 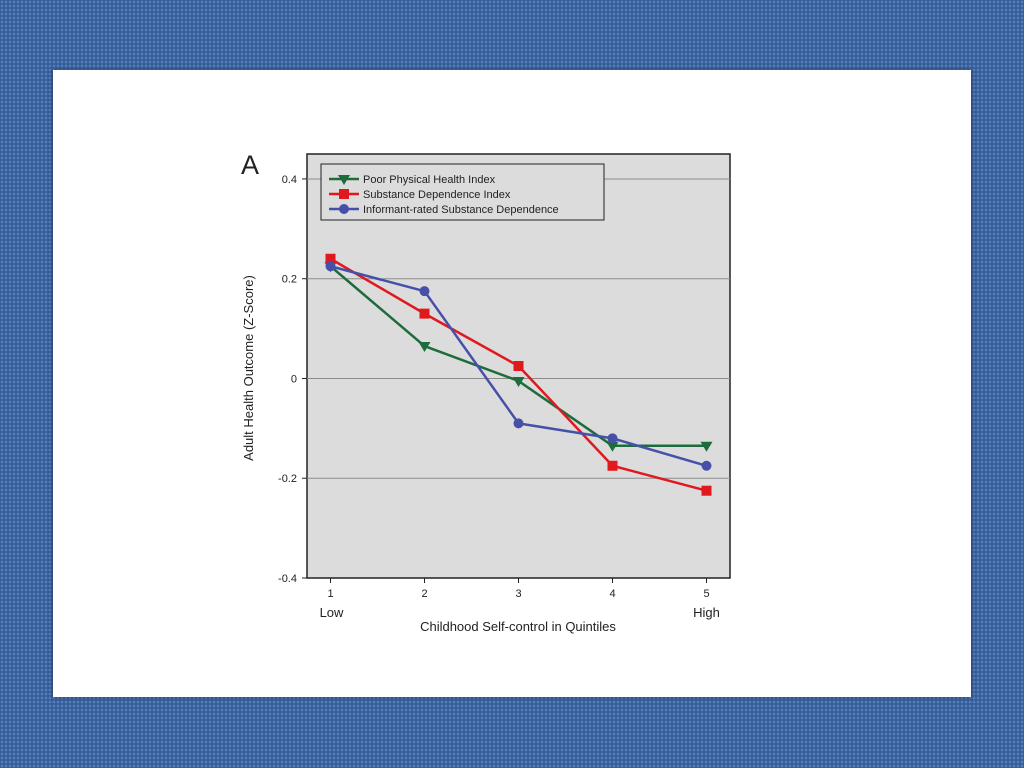 I want to click on legend-label: Poor Physical Health Index, so click(x=429, y=180).